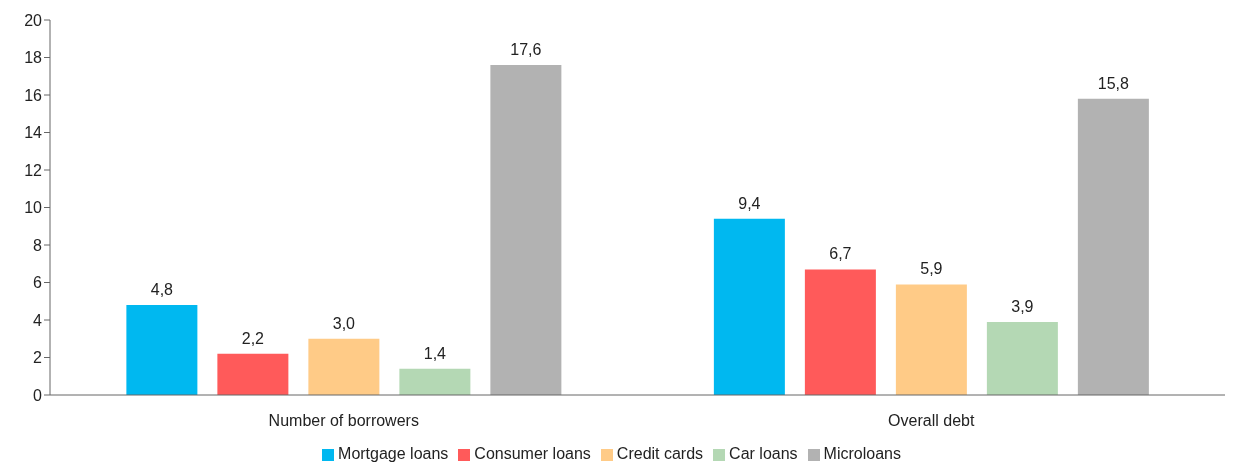 The image size is (1243, 471). What do you see at coordinates (162, 289) in the screenshot?
I see `data-label: 4,8` at bounding box center [162, 289].